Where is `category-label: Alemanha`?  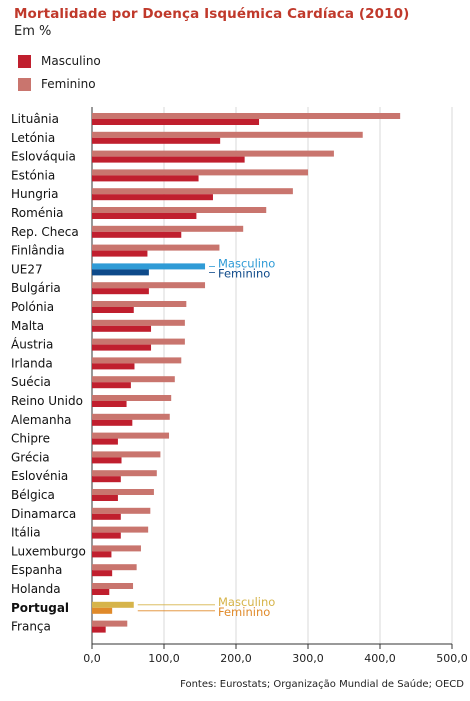 category-label: Alemanha is located at coordinates (41, 420).